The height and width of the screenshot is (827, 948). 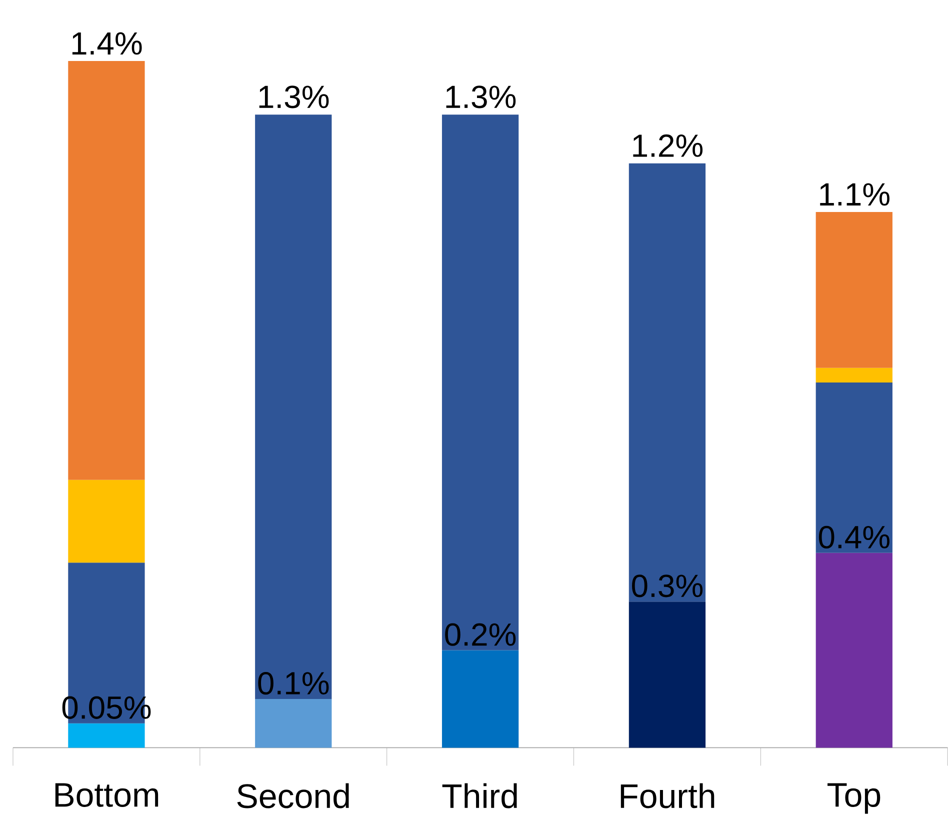 What do you see at coordinates (667, 586) in the screenshot?
I see `data-label: 0.3%` at bounding box center [667, 586].